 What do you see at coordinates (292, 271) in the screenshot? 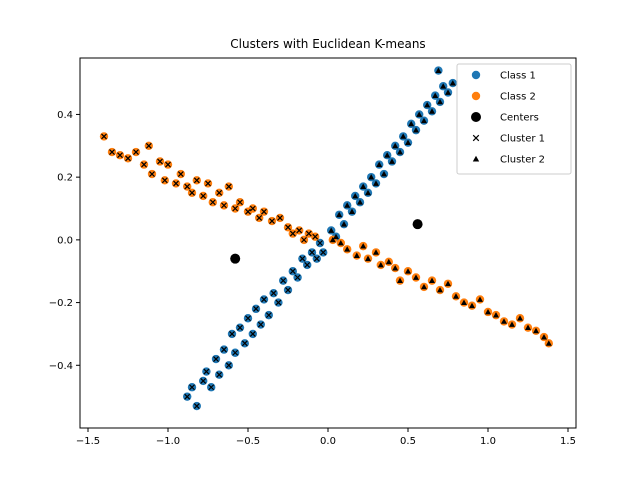
I see `cluster1-marker-0-24-stroke` at bounding box center [292, 271].